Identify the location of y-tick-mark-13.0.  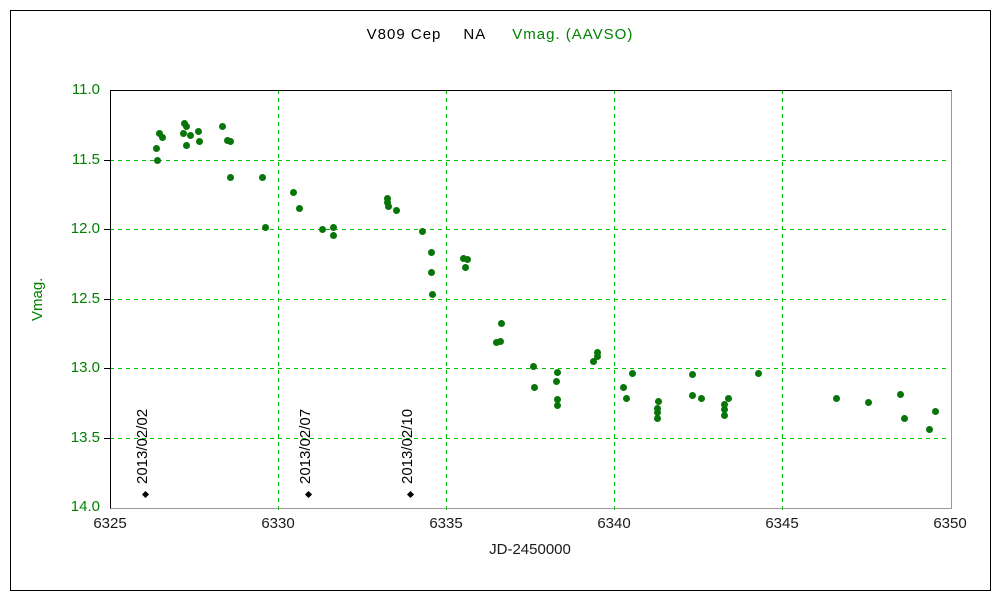
(107, 368).